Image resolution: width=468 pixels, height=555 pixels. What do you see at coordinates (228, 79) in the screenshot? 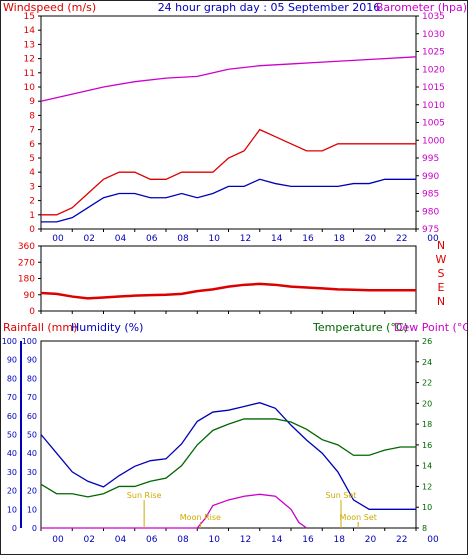
I see `series-barometer` at bounding box center [228, 79].